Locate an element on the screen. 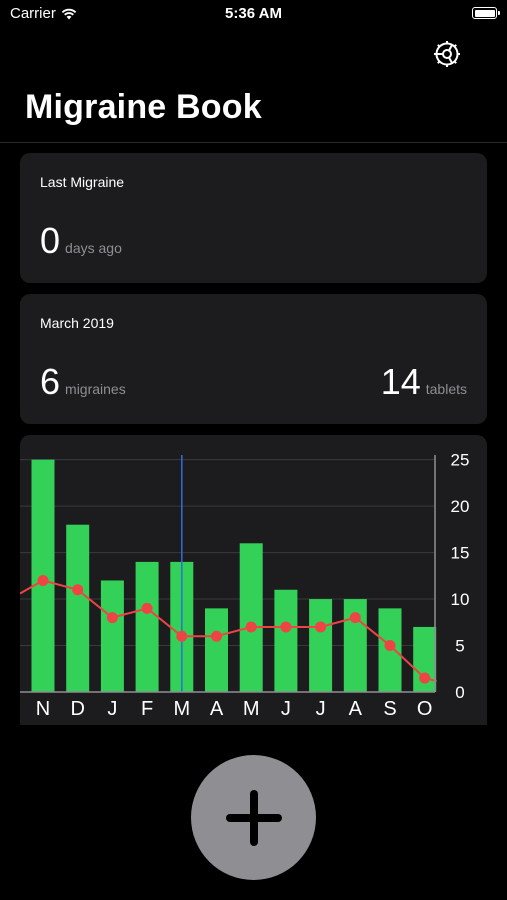 The height and width of the screenshot is (900, 507). y-tick-label: 10 is located at coordinates (460, 599).